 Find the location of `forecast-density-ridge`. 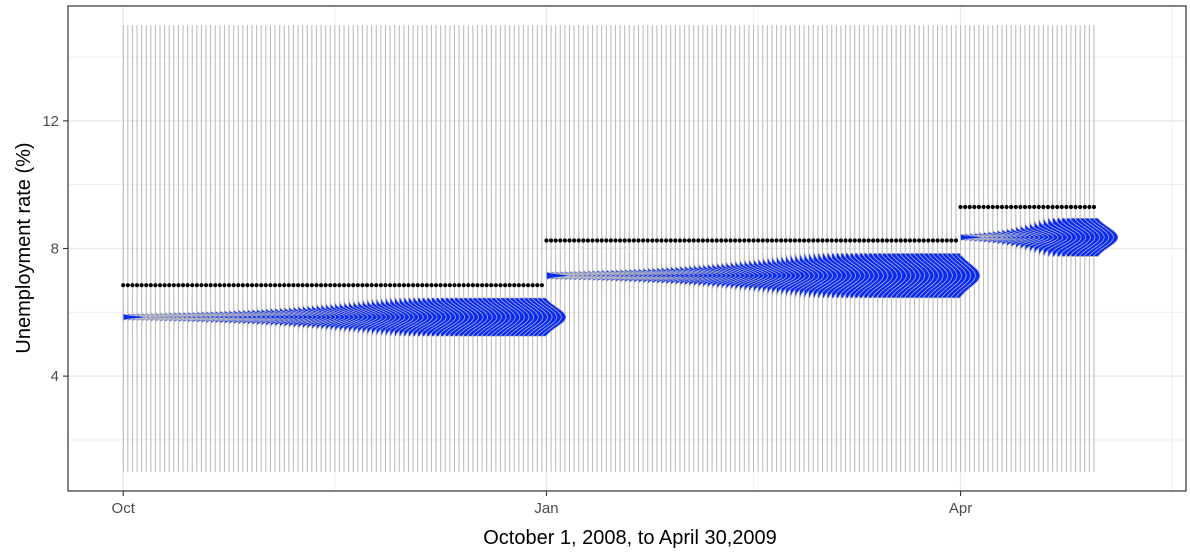

forecast-density-ridge is located at coordinates (558, 275).